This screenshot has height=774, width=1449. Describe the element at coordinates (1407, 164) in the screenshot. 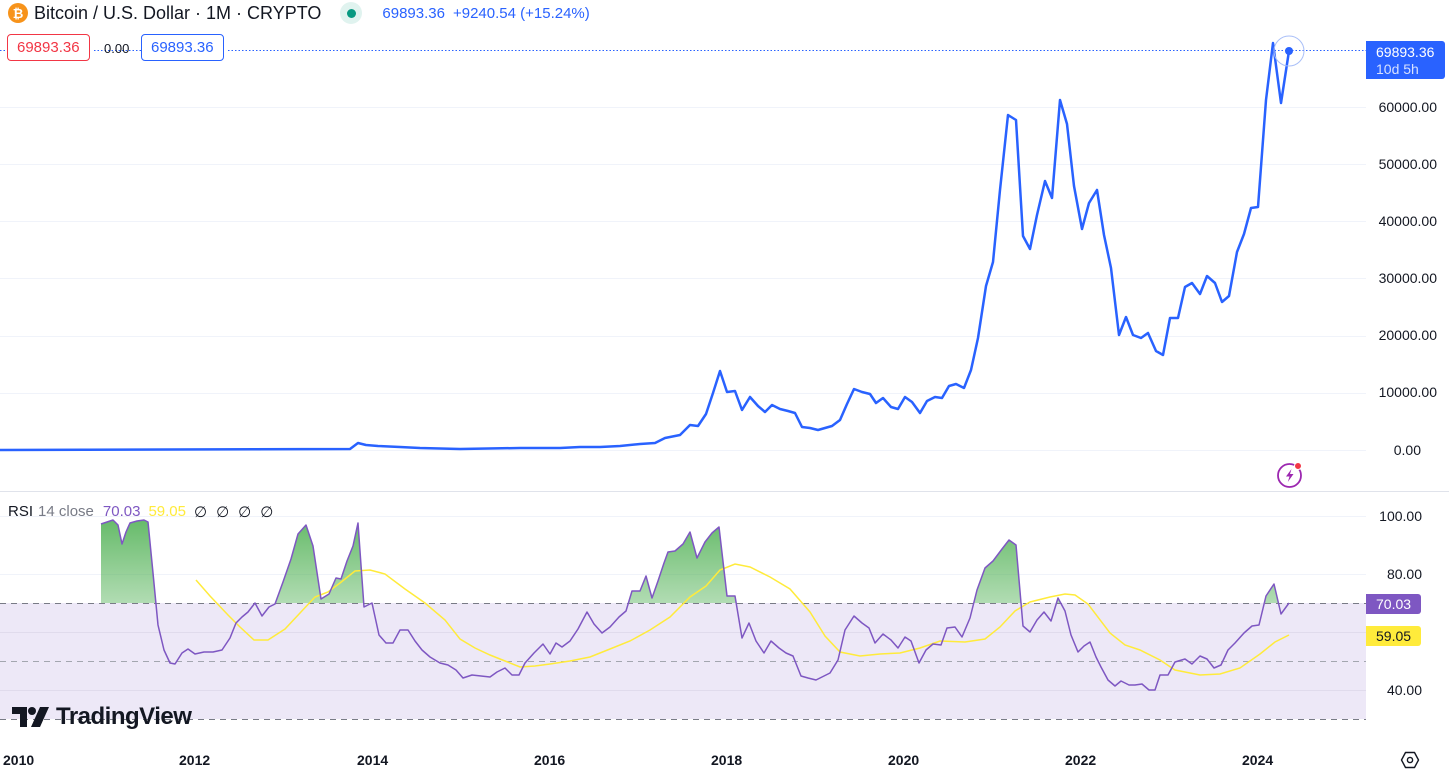

I see `price-axis-label: 50000.00` at that location.